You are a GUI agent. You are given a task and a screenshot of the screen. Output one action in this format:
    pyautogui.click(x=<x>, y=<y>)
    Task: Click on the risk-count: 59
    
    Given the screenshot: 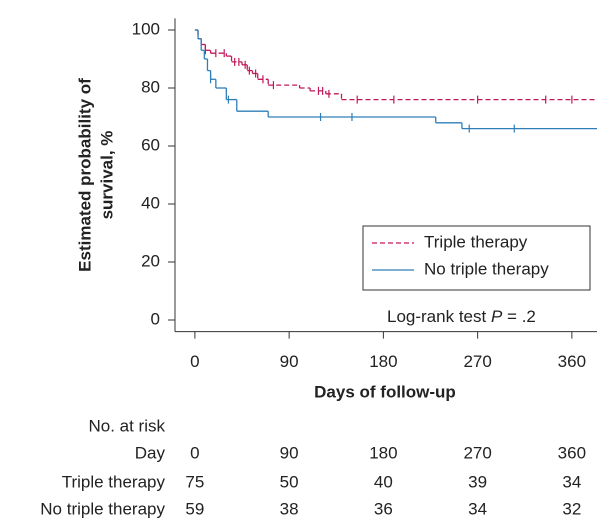 What is the action you would take?
    pyautogui.click(x=194, y=508)
    